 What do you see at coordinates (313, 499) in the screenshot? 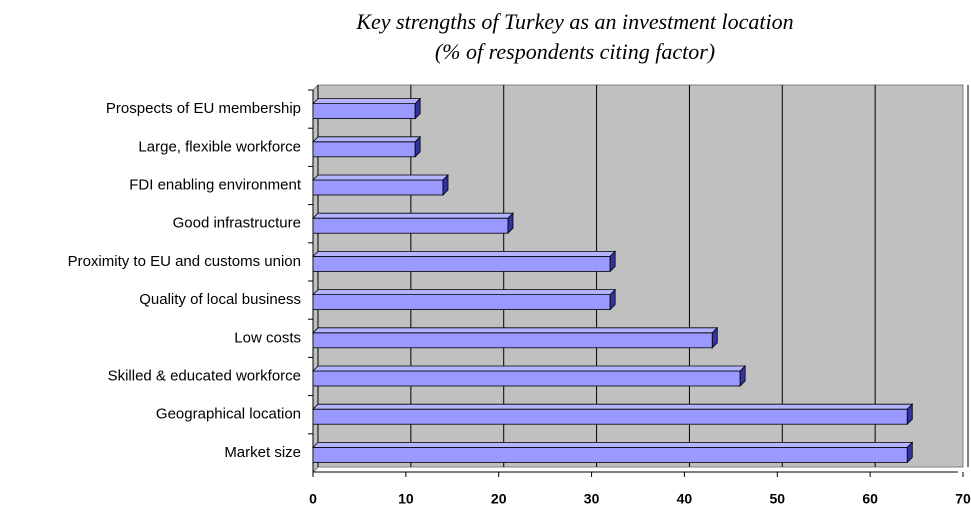
I see `x-tick-label: 0` at bounding box center [313, 499].